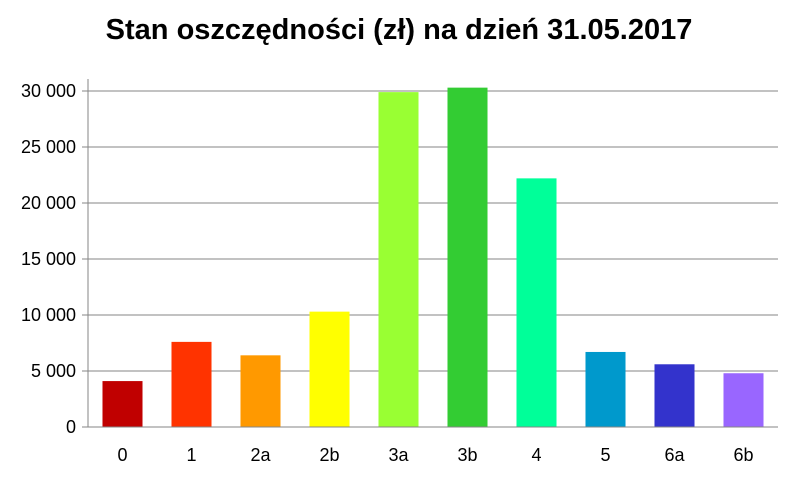 This screenshot has width=798, height=479. What do you see at coordinates (674, 395) in the screenshot?
I see `bar-6a` at bounding box center [674, 395].